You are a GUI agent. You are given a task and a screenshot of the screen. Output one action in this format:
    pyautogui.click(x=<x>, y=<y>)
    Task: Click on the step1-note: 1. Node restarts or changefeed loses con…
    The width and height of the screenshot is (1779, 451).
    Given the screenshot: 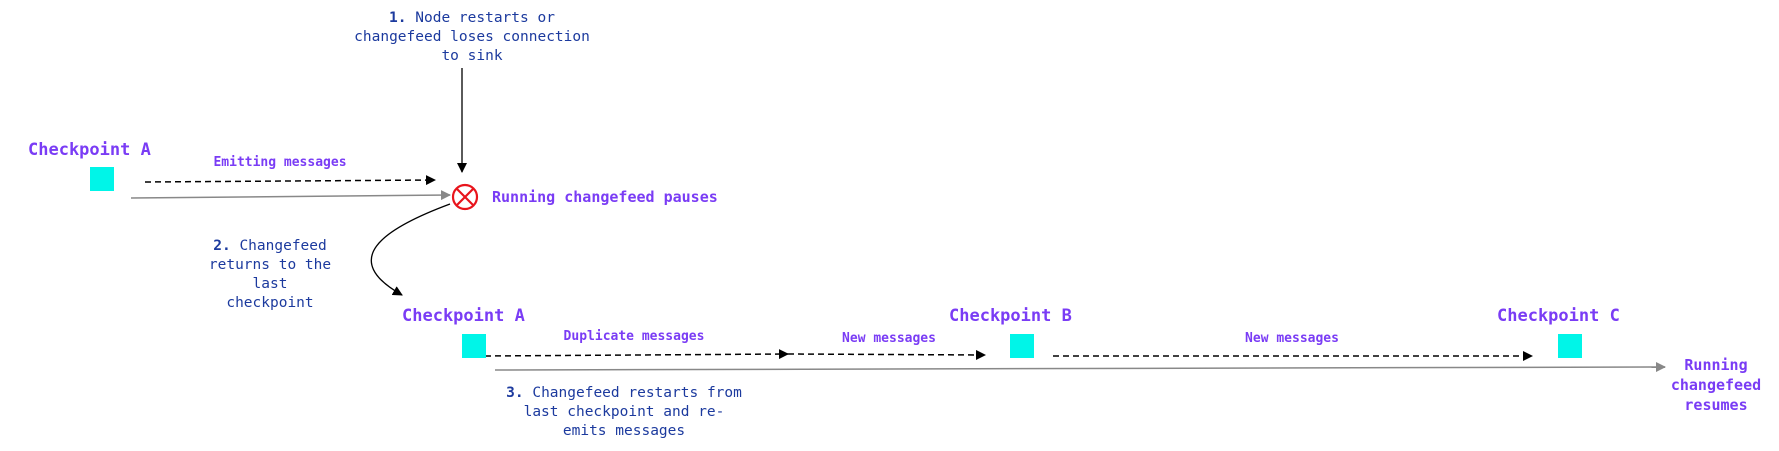 What is the action you would take?
    pyautogui.click(x=472, y=37)
    